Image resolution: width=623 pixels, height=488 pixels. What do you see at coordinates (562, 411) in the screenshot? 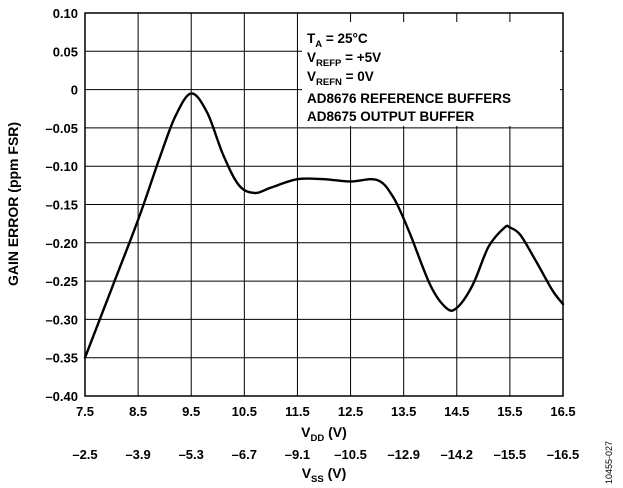
I see `x-tick-label-vdd: 16.5` at bounding box center [562, 411].